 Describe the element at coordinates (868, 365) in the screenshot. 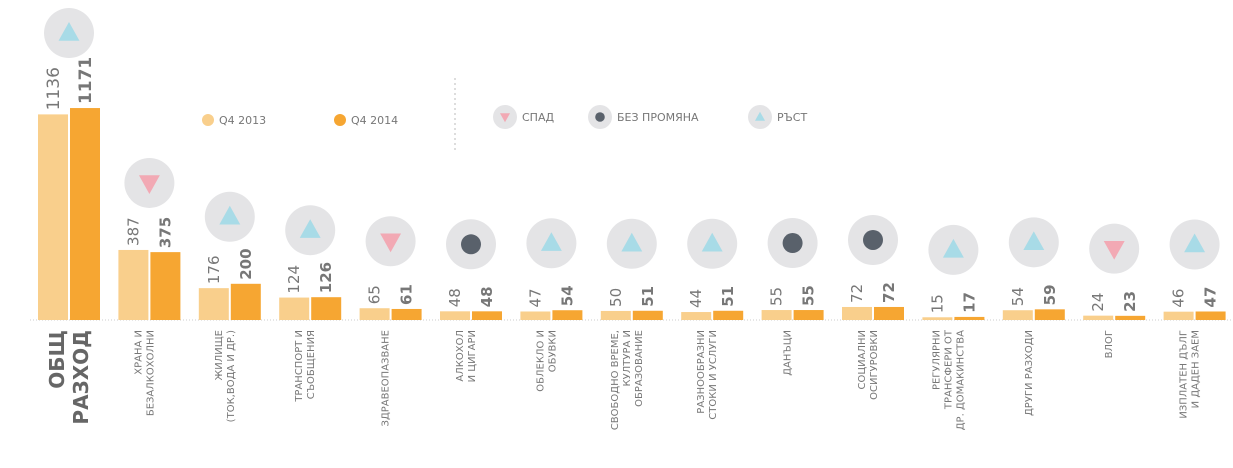

I see `x-tick-label: СОЦИАЛНИОСИГУРОВКИ` at that location.